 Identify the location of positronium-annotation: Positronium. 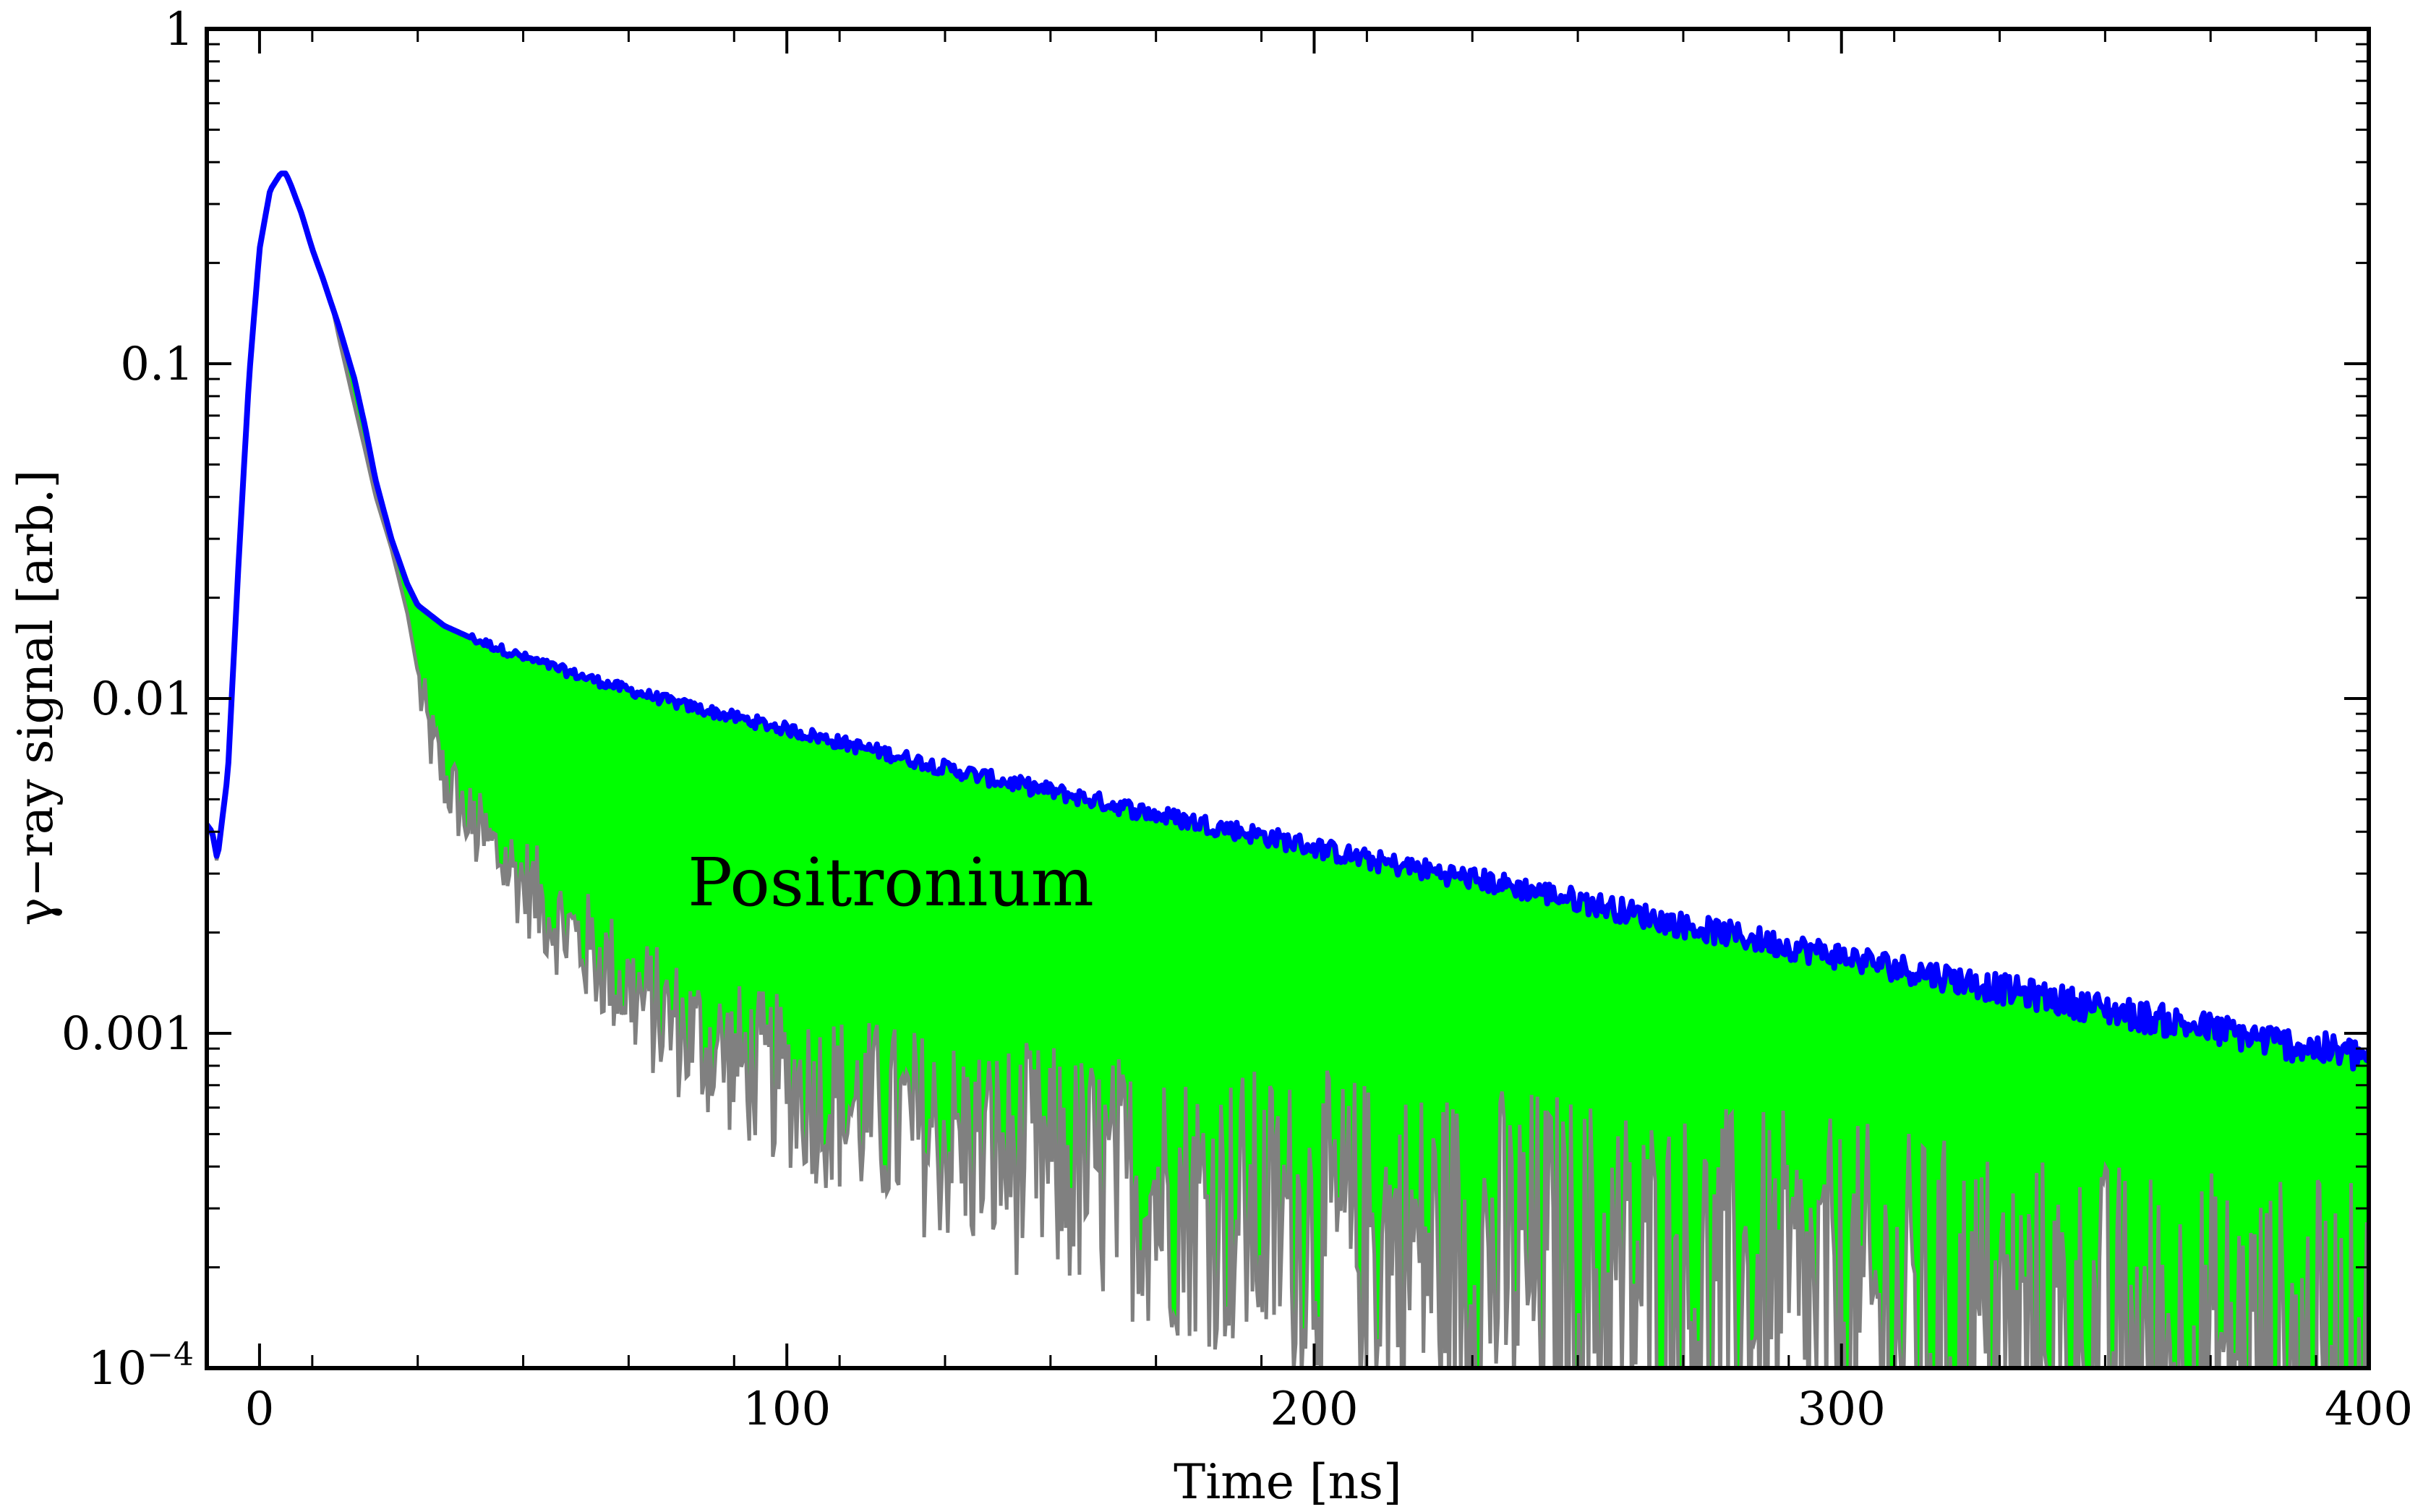
(891, 882).